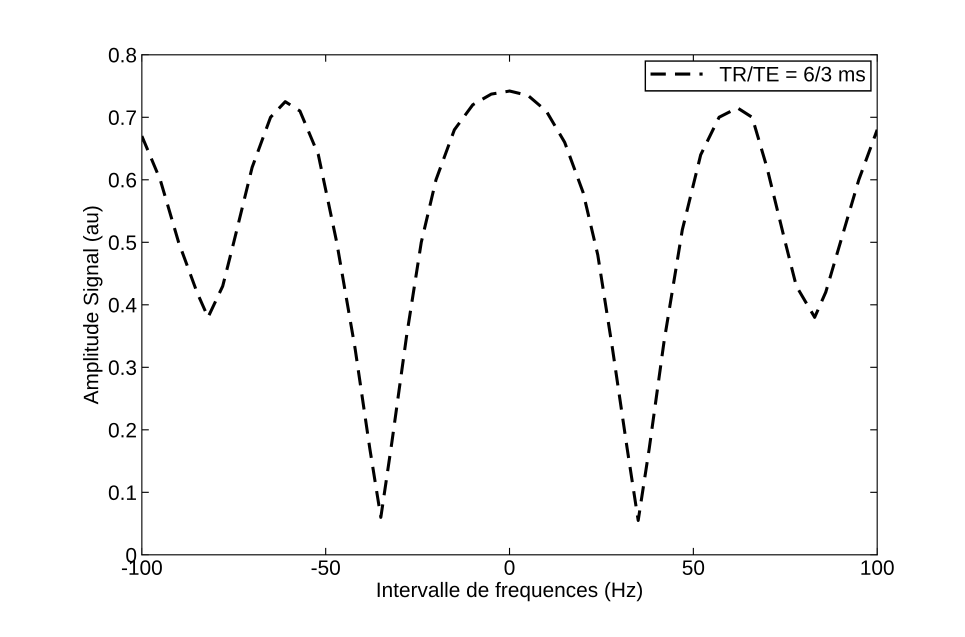 The height and width of the screenshot is (637, 965). I want to click on y-tick-label: 0.6, so click(122, 180).